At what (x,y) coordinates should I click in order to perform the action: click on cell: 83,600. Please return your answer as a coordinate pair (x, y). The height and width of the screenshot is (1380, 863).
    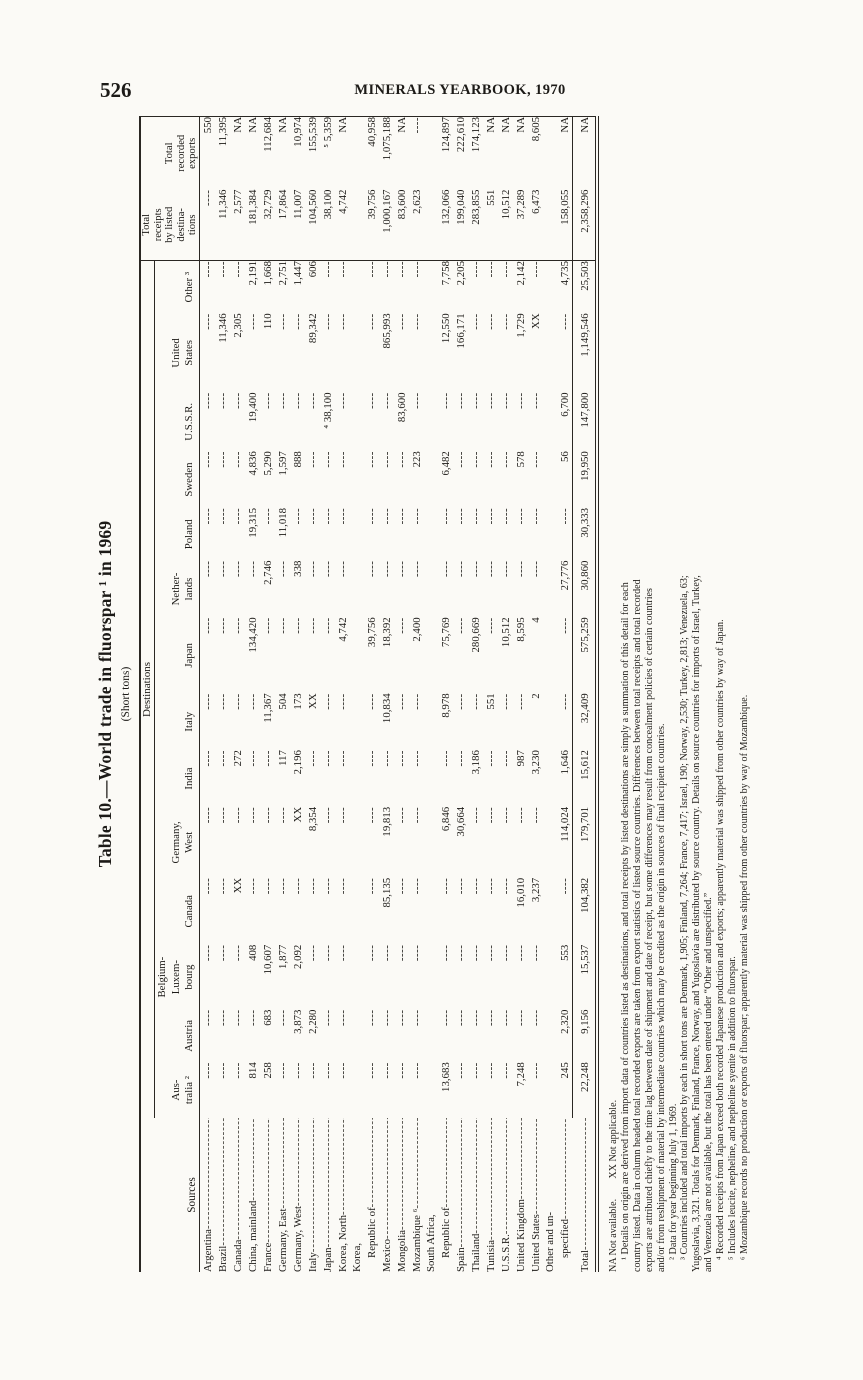
    Looking at the image, I should click on (401, 225).